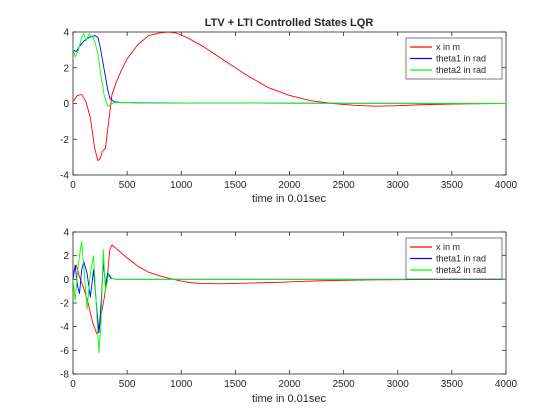 The width and height of the screenshot is (560, 420). I want to click on y-tick-label: -6, so click(64, 351).